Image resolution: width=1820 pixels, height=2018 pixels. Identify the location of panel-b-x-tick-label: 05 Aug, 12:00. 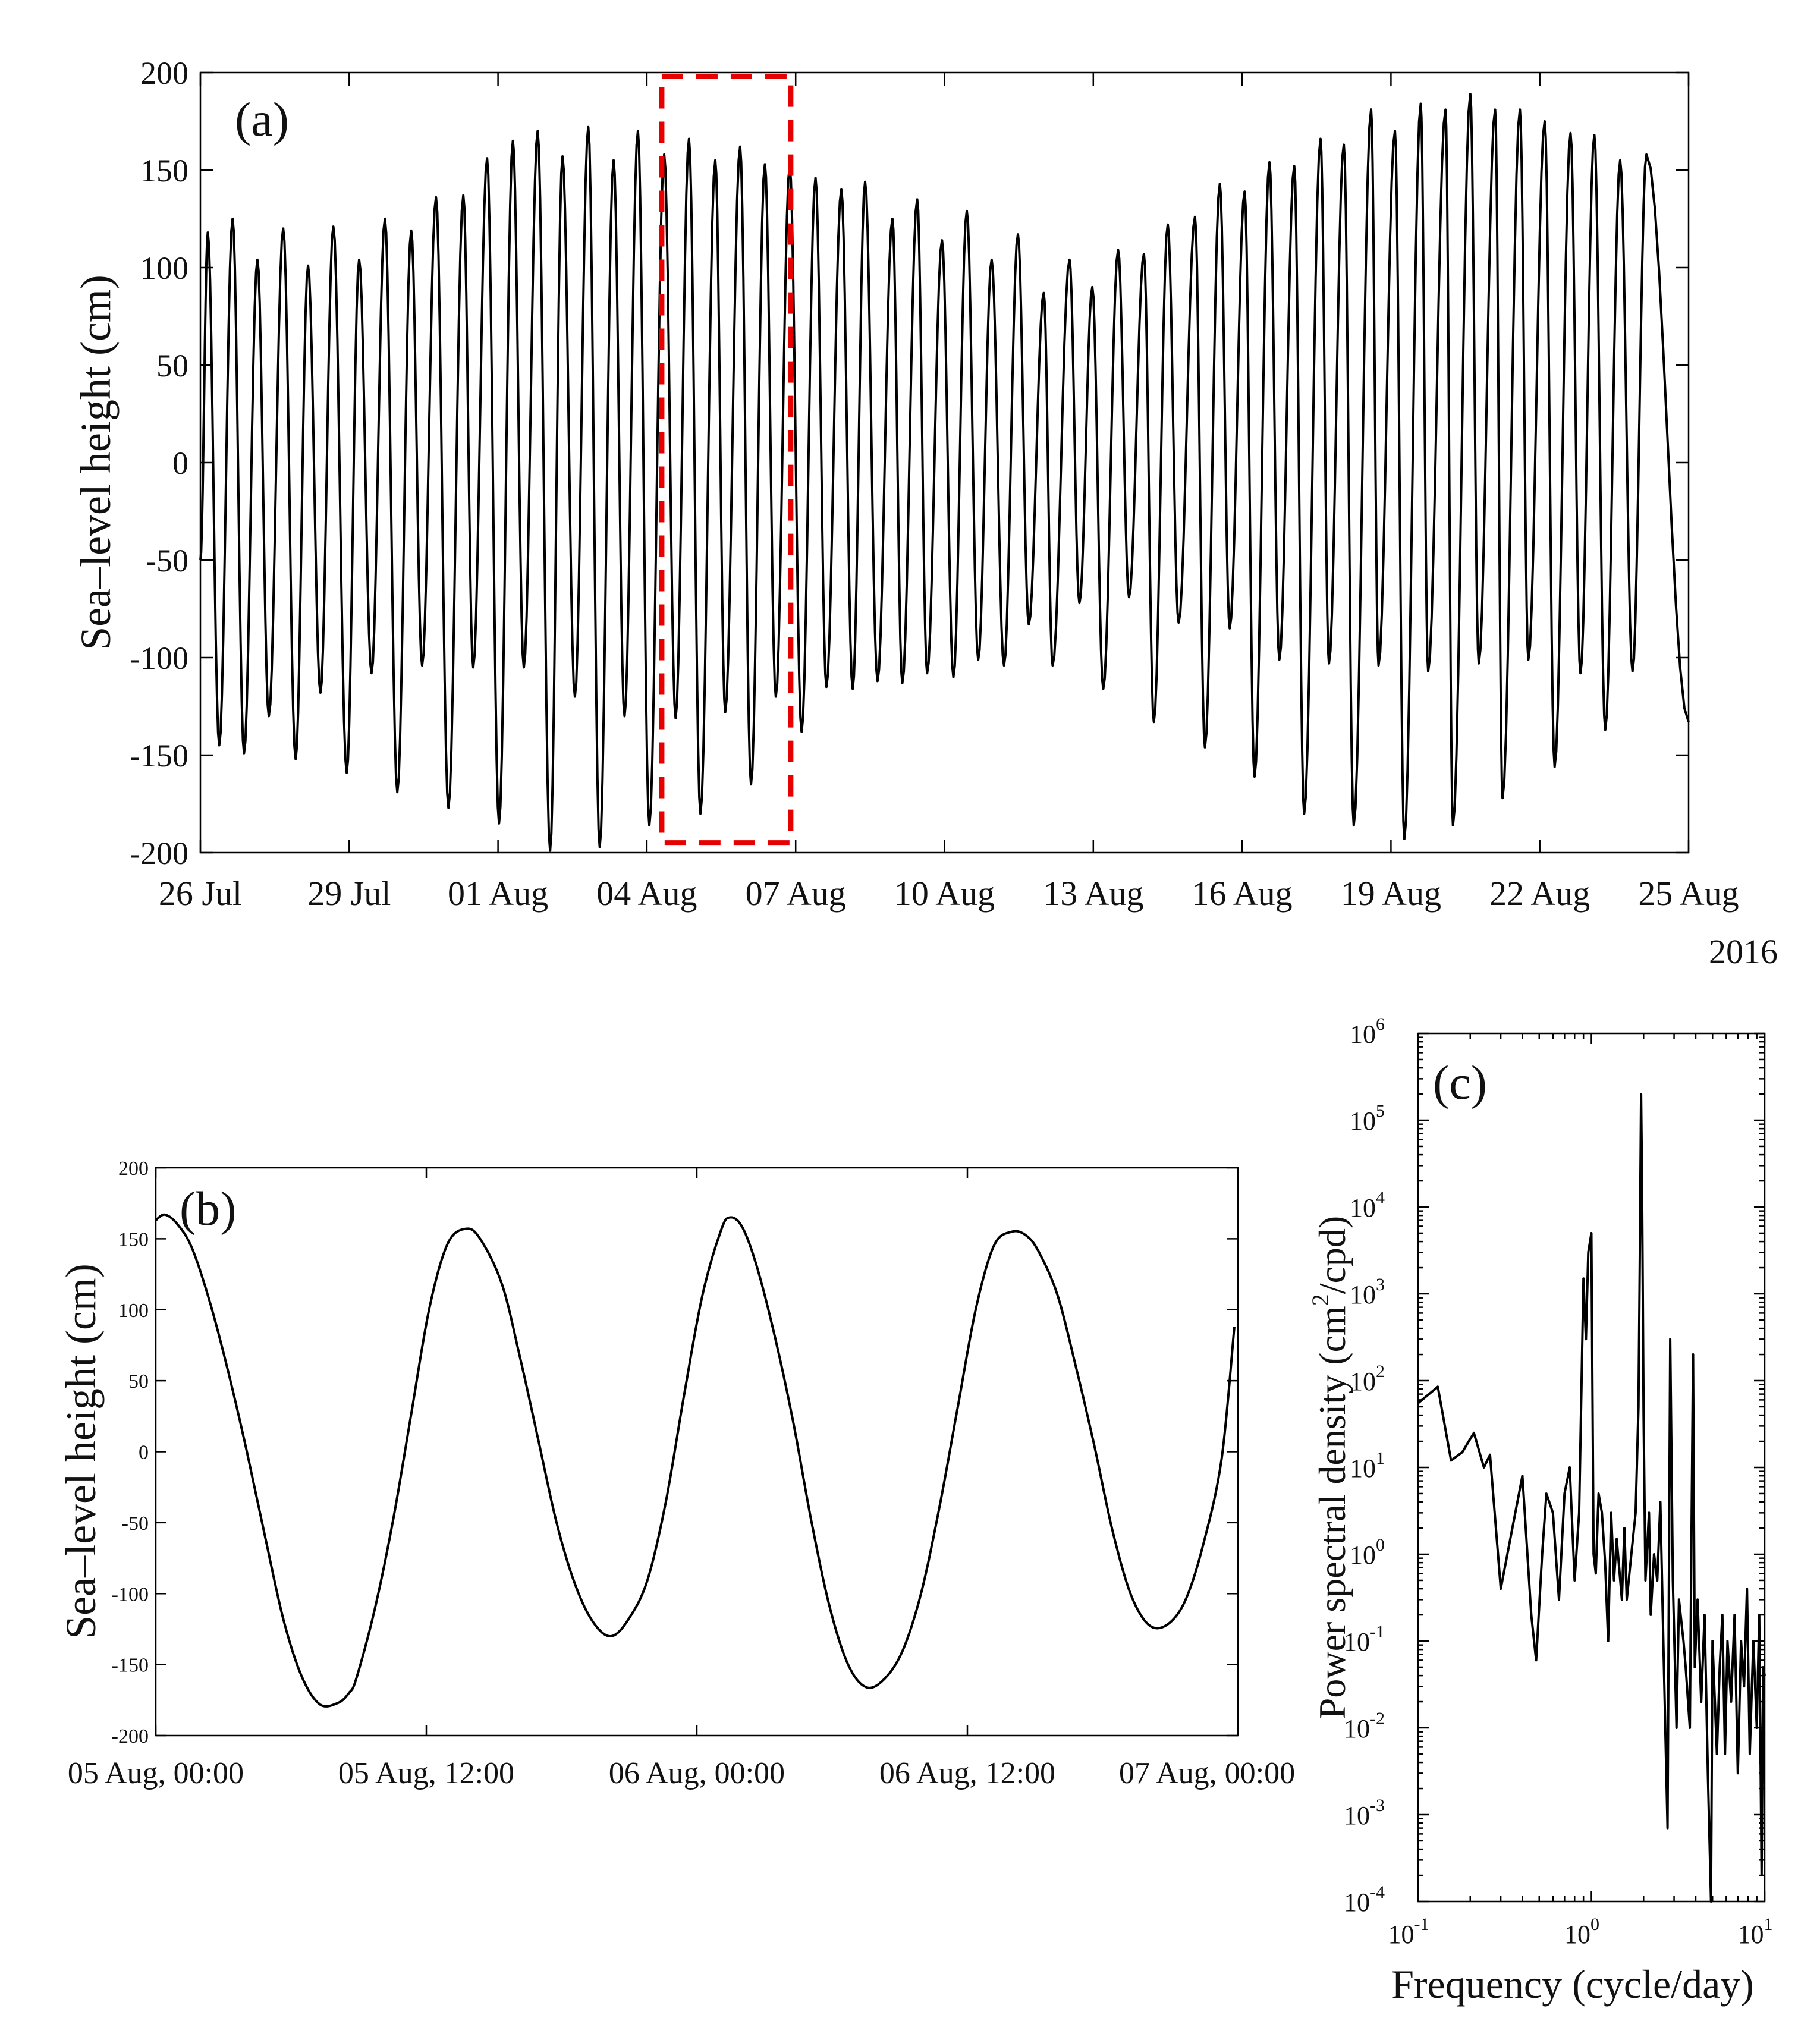
(426, 1773).